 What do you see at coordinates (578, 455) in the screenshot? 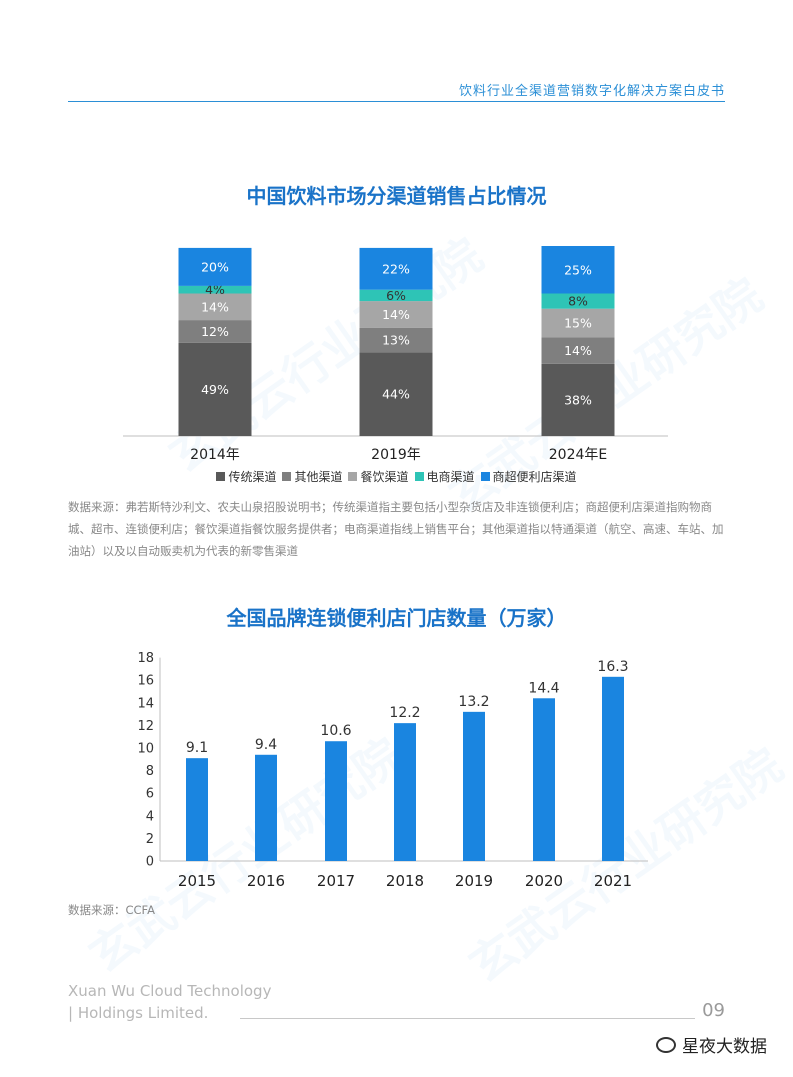
I see `category-label: 2024年E` at bounding box center [578, 455].